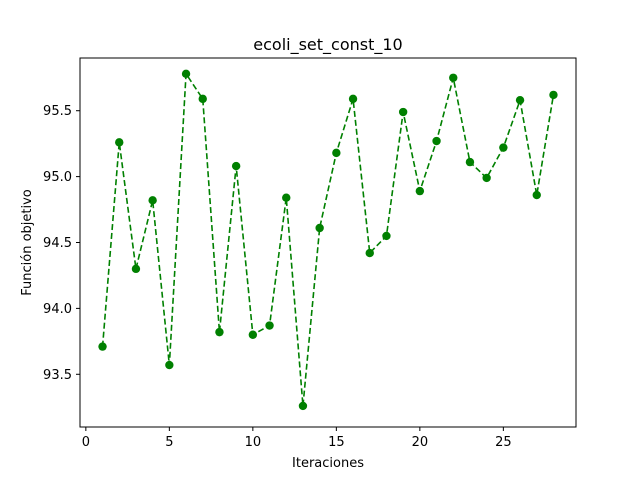 Image resolution: width=640 pixels, height=480 pixels. I want to click on x-tick-label: 0, so click(86, 442).